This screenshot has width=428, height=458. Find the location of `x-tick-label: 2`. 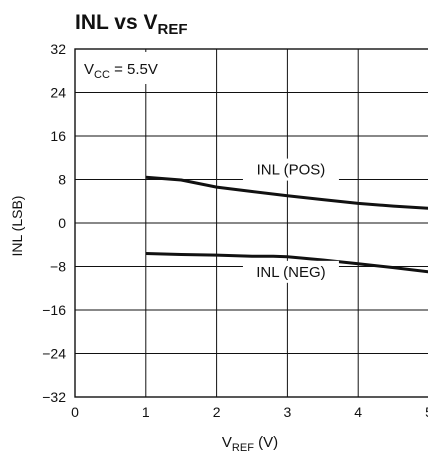

x-tick-label: 2 is located at coordinates (217, 412).